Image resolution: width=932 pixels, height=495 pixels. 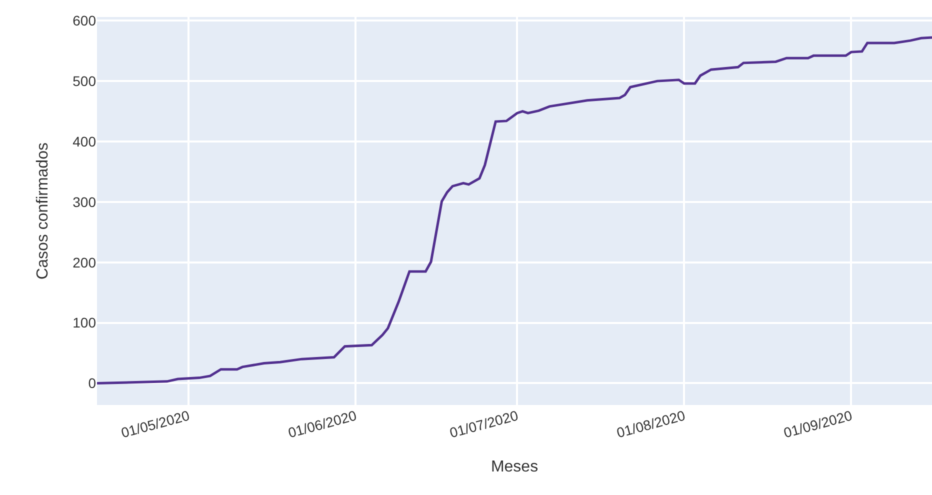 I want to click on y-tick-label: 0, so click(x=92, y=383).